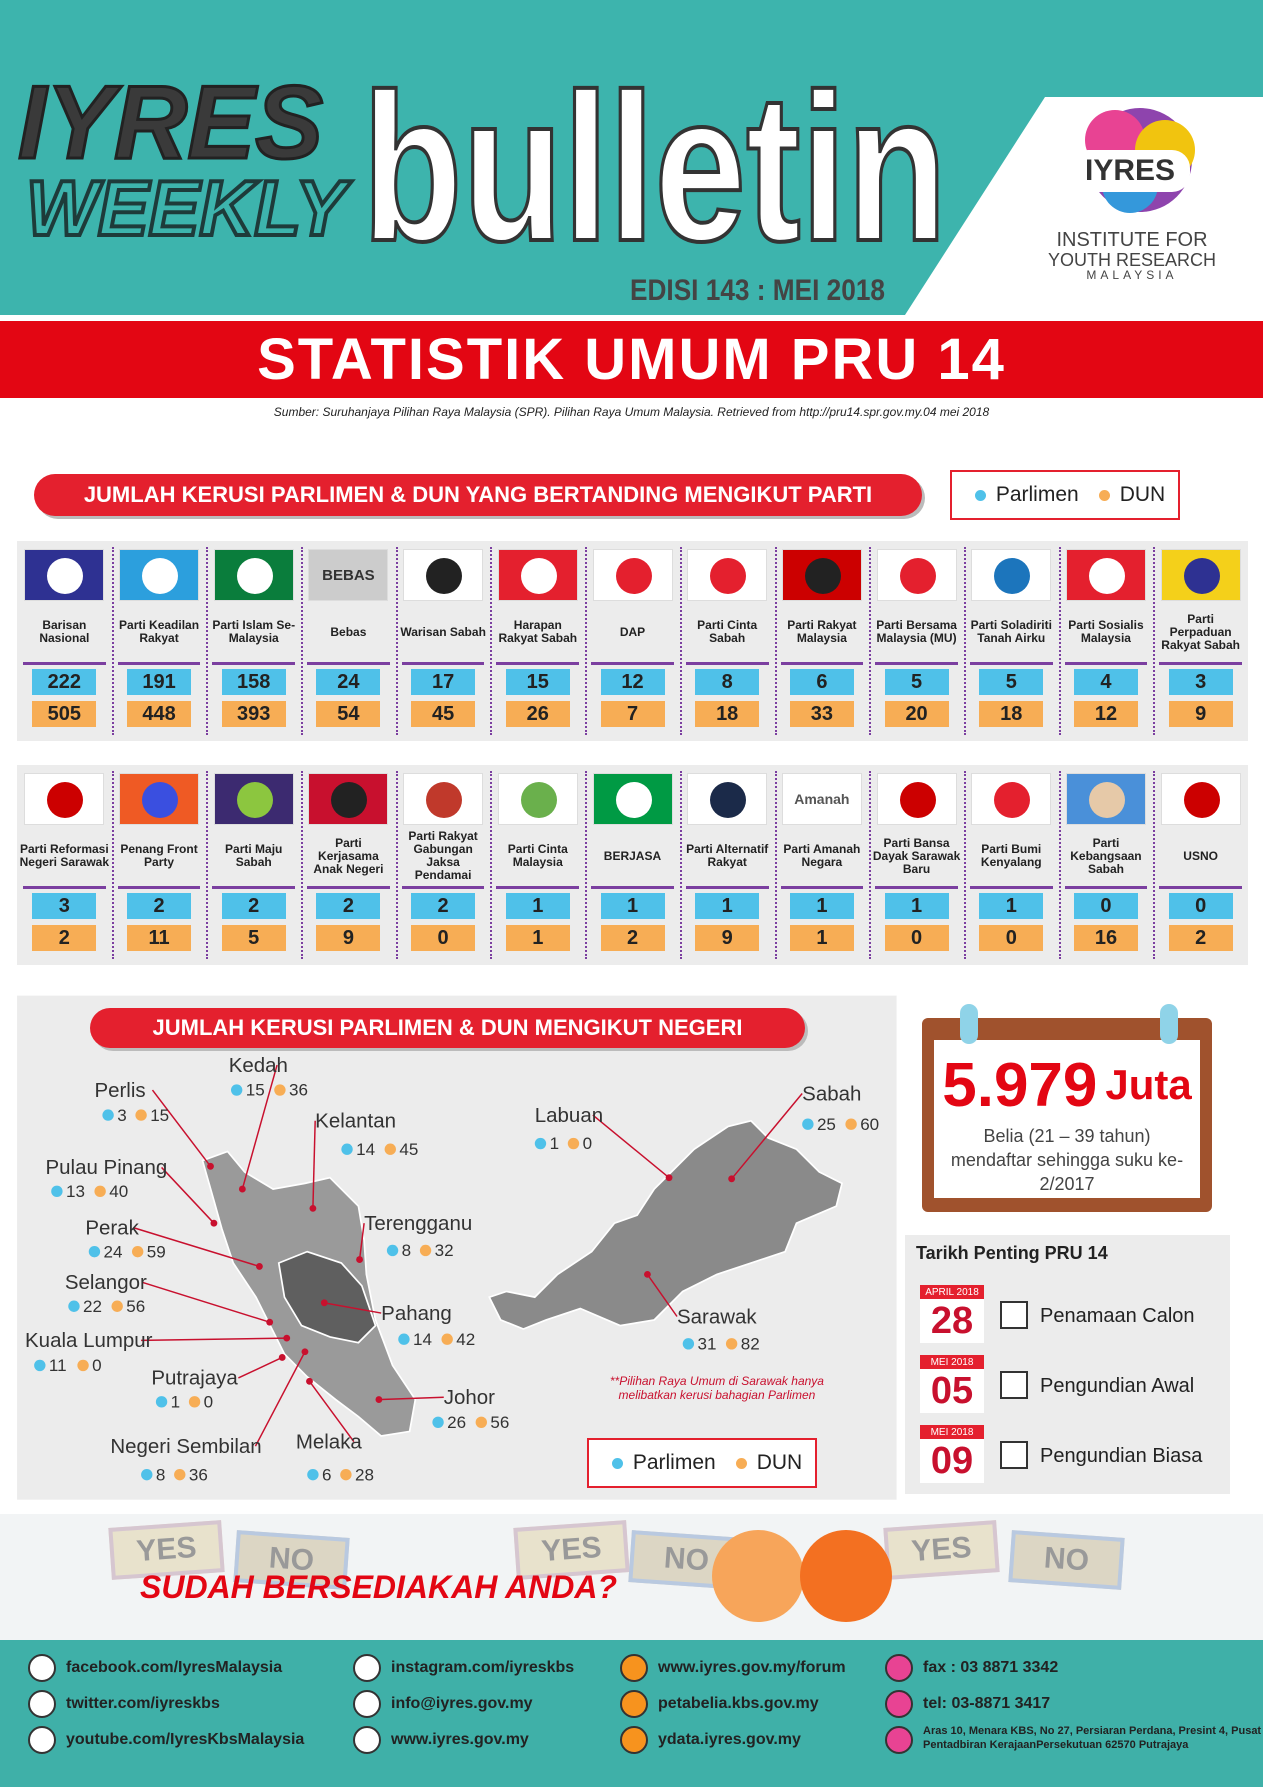 This screenshot has height=1787, width=1263. Describe the element at coordinates (916, 855) in the screenshot. I see `party-name: Parti Bansa Dayak Sarawak Baru` at that location.